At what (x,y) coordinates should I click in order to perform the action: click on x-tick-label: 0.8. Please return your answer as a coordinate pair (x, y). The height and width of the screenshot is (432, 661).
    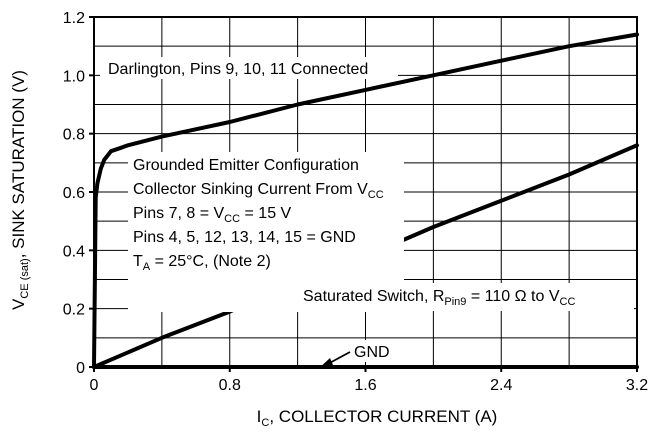
    Looking at the image, I should click on (230, 385).